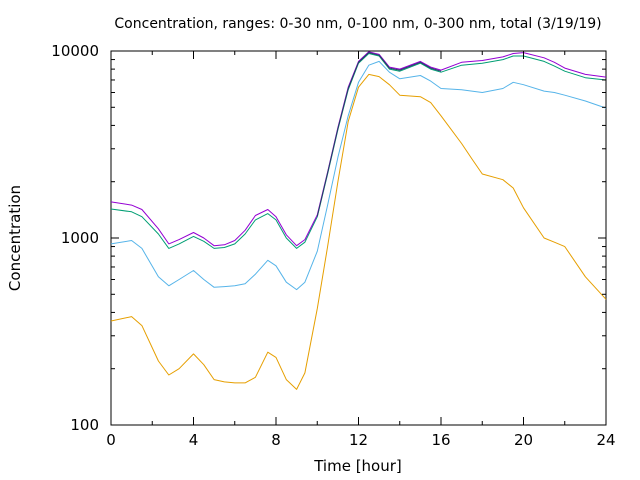 This screenshot has height=480, width=640. I want to click on x-tick-label: 12, so click(358, 440).